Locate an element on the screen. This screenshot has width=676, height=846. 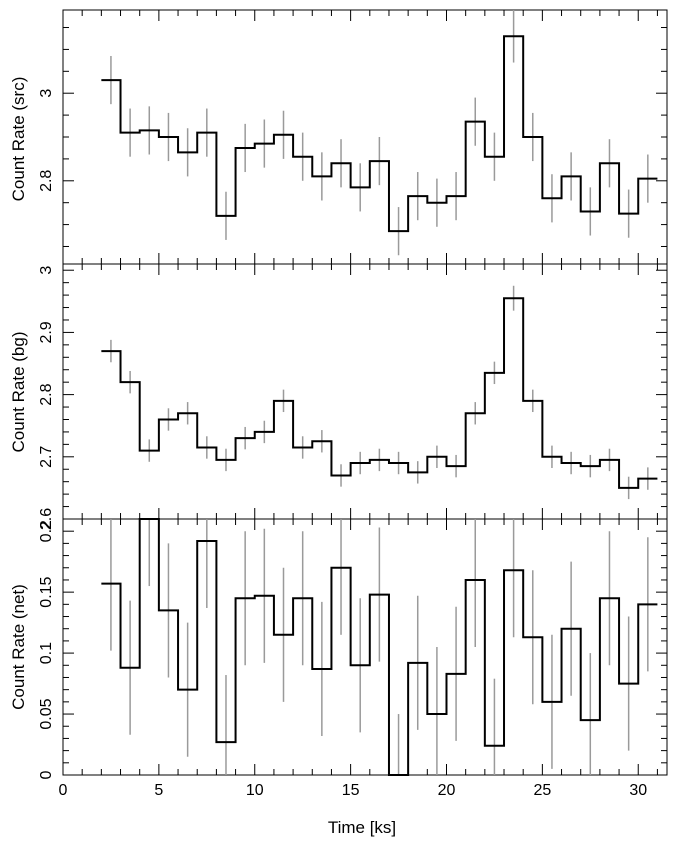
x-tick-label: 0 is located at coordinates (63, 790).